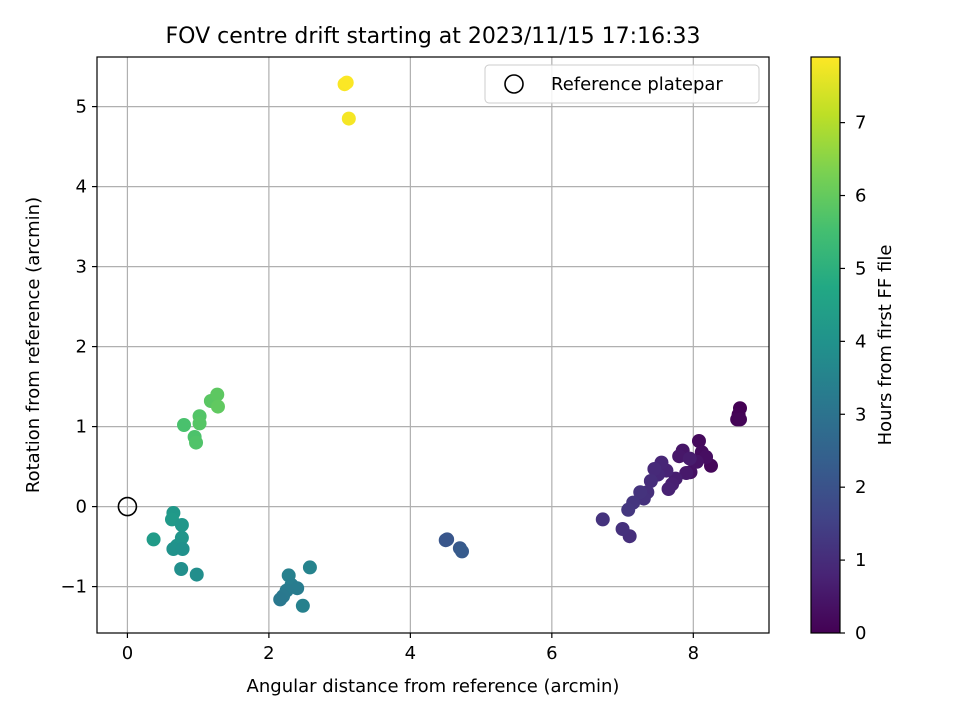 The width and height of the screenshot is (960, 720). What do you see at coordinates (860, 268) in the screenshot?
I see `colorbar-tick-label: 5` at bounding box center [860, 268].